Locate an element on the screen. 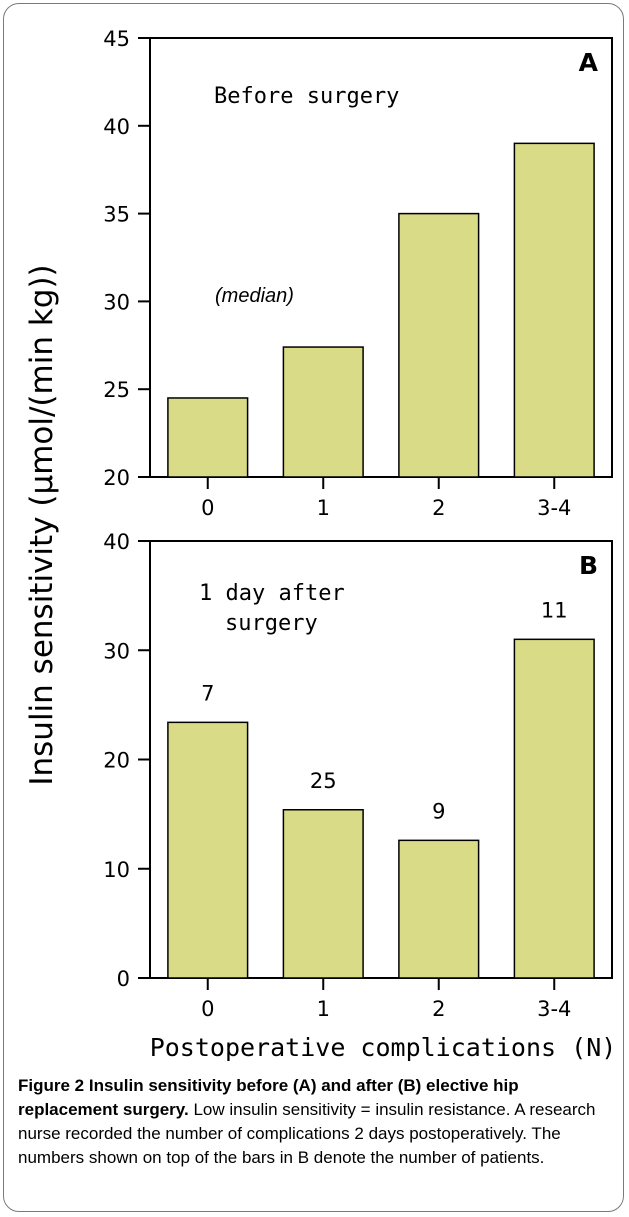  y-axis-label: Insulin sensitivity (μmol/(min kg)) is located at coordinates (42, 524).